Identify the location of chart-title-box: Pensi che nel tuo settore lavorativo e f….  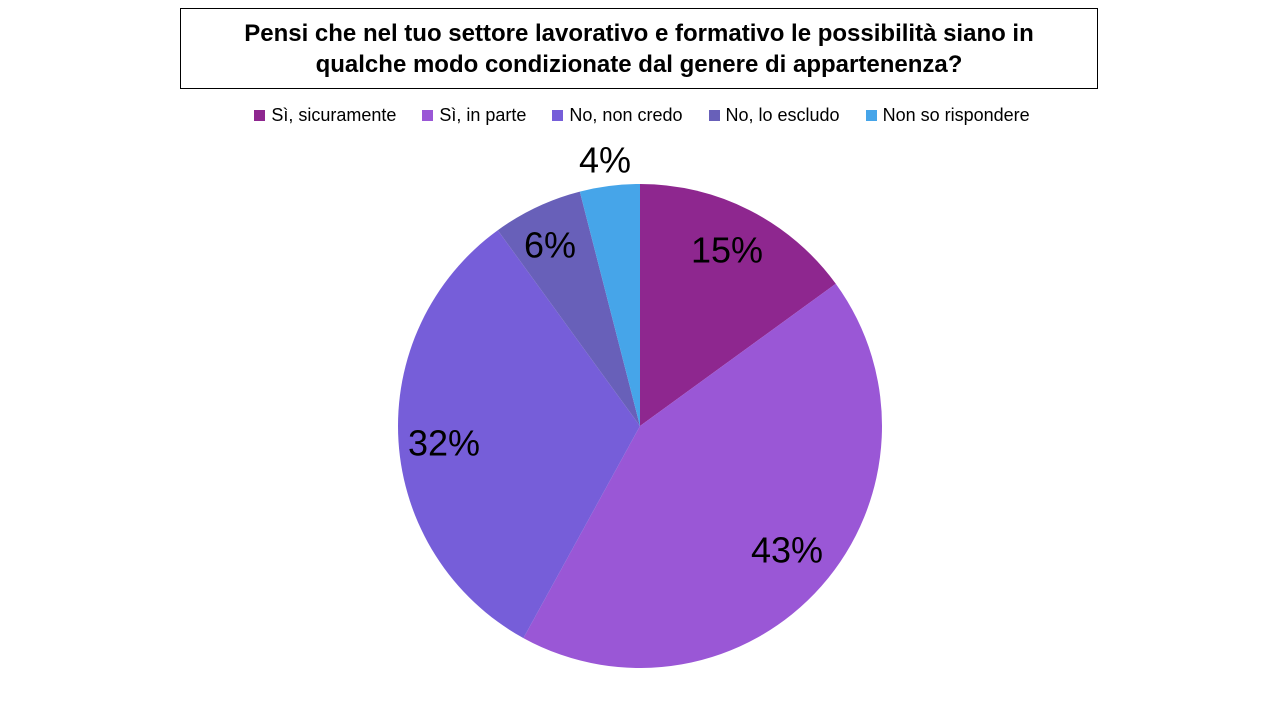
(639, 48).